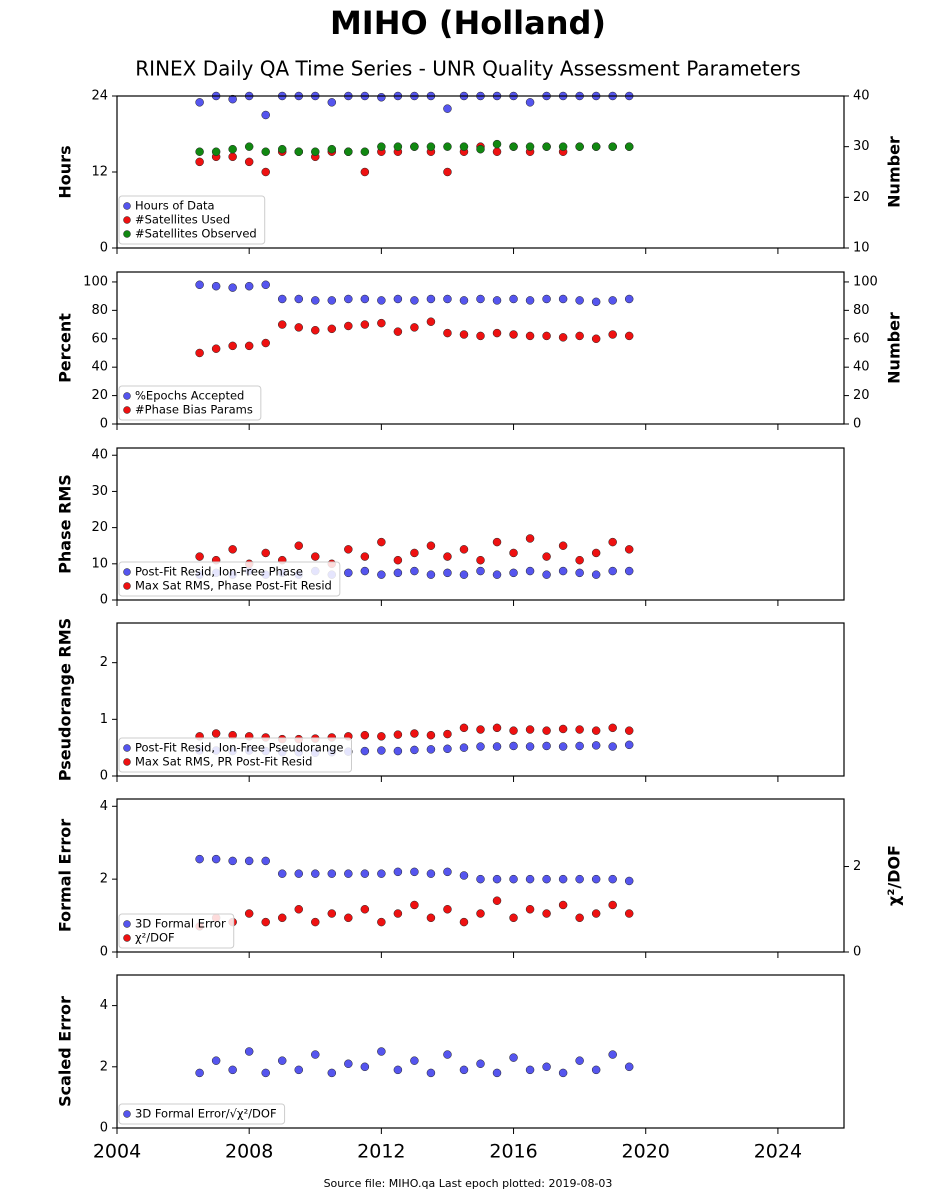  I want to click on legend-label: #Phase Bias Params, so click(194, 410).